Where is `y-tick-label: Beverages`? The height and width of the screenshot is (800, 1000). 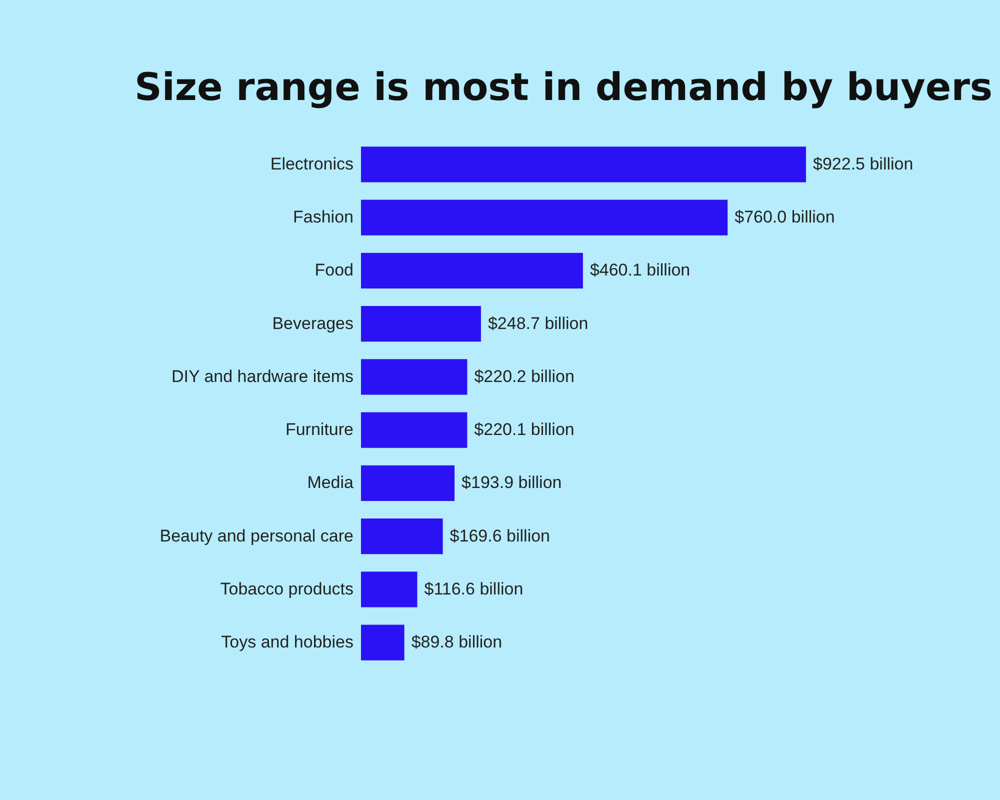
y-tick-label: Beverages is located at coordinates (313, 323).